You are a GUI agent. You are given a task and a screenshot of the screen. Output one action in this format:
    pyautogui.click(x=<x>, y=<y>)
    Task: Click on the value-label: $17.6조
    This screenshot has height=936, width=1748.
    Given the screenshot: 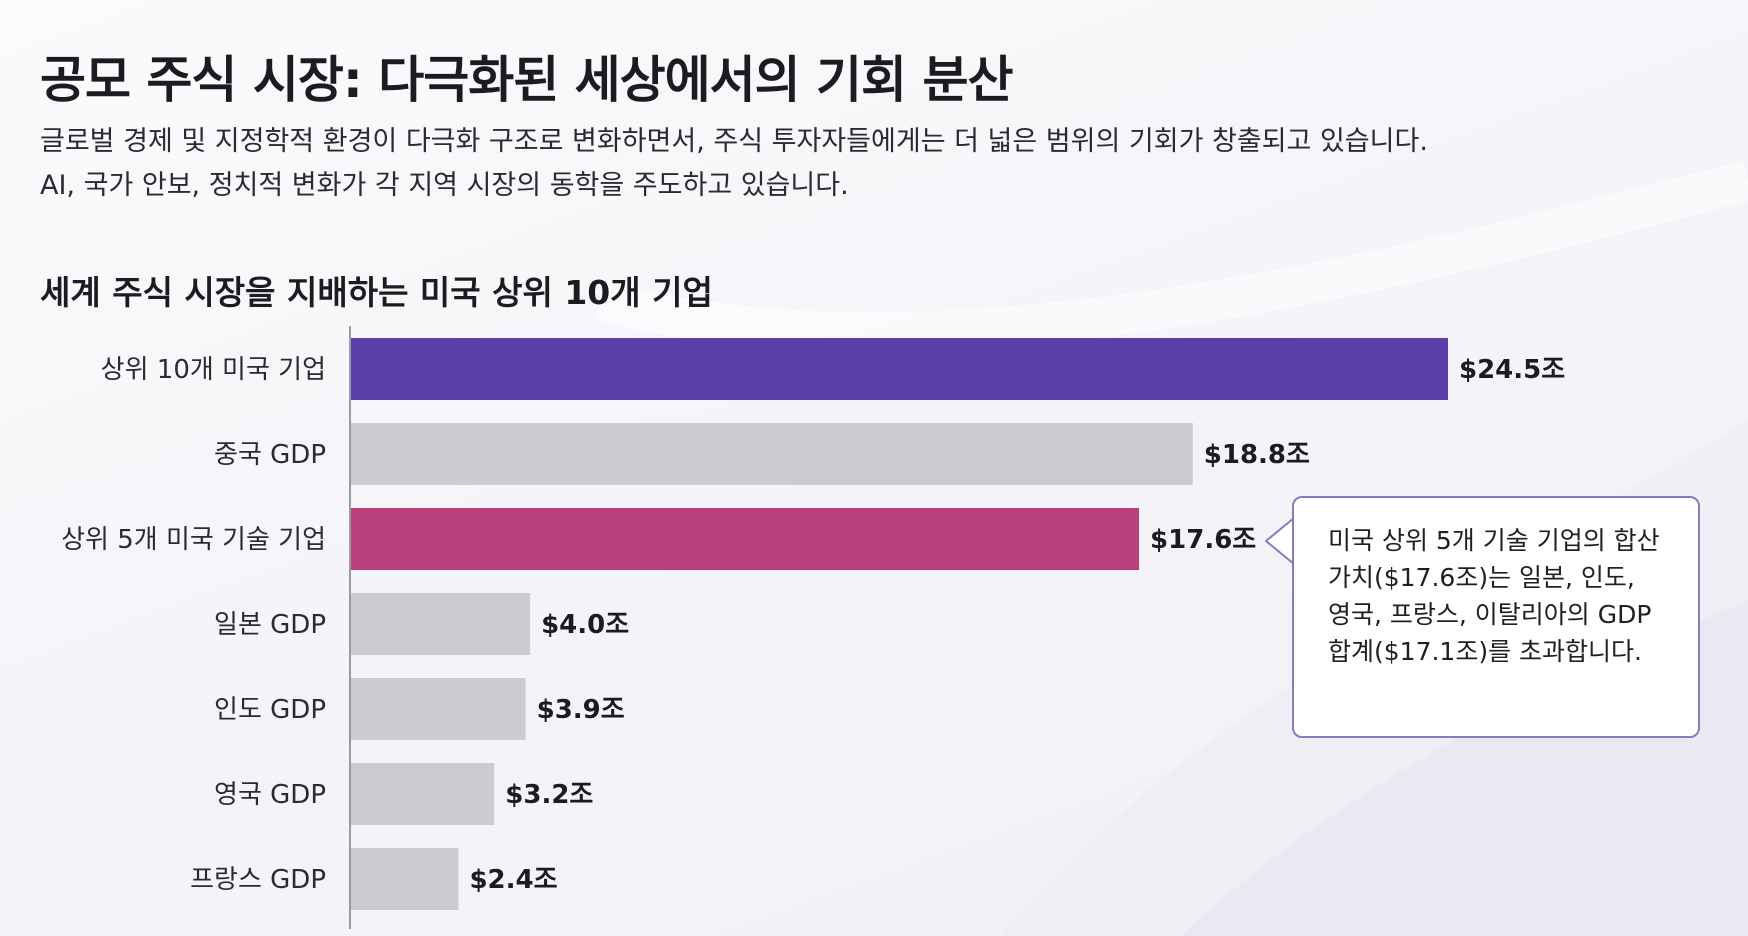 What is the action you would take?
    pyautogui.click(x=1203, y=540)
    